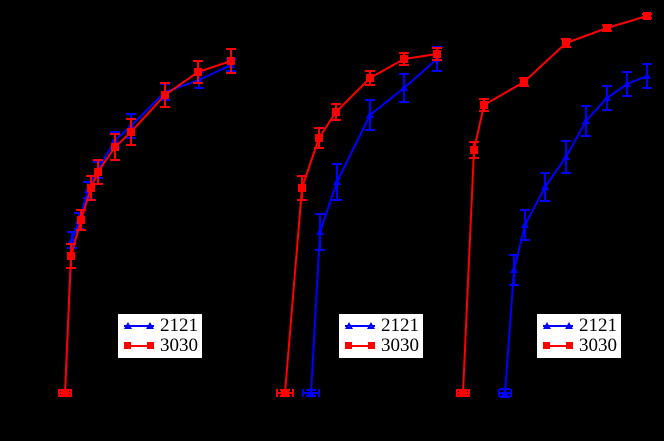  I want to click on legend-middle: 2121 3030, so click(381, 336).